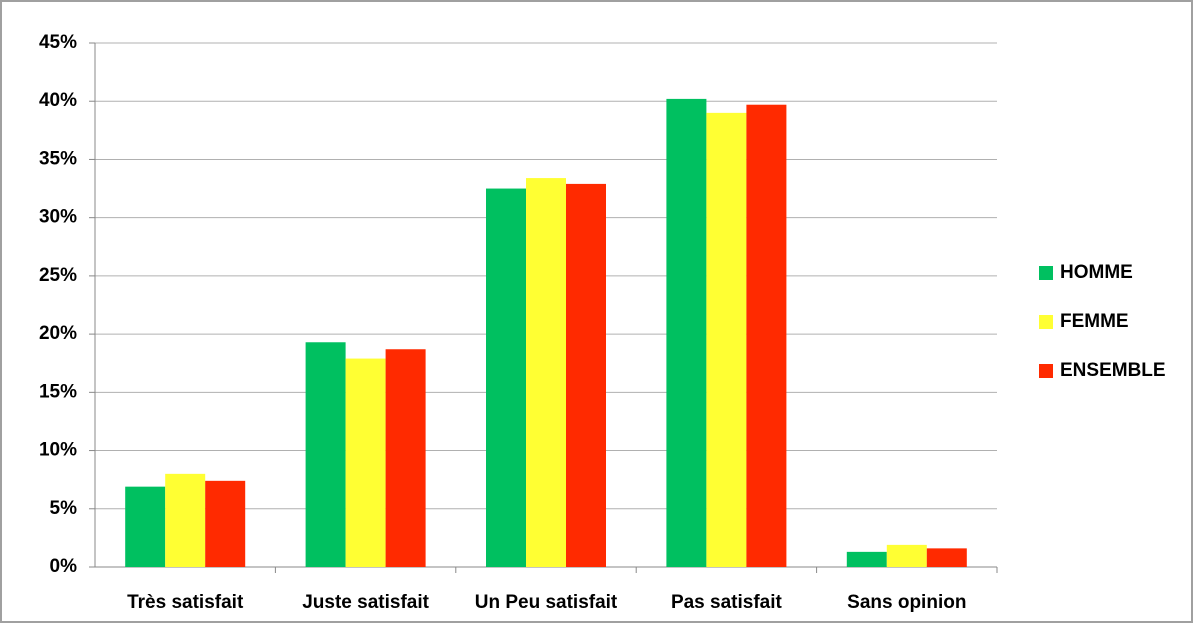  I want to click on y-tick-label: 40%, so click(58, 100).